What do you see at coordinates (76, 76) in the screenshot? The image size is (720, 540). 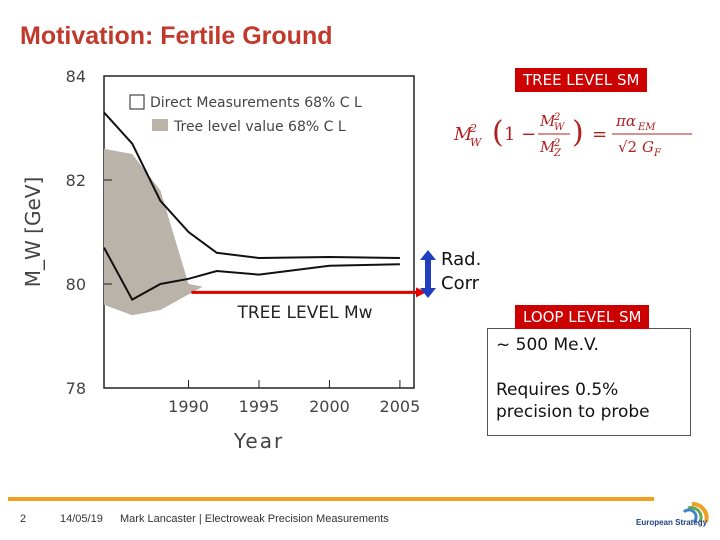 I see `y-tick-label: 84` at bounding box center [76, 76].